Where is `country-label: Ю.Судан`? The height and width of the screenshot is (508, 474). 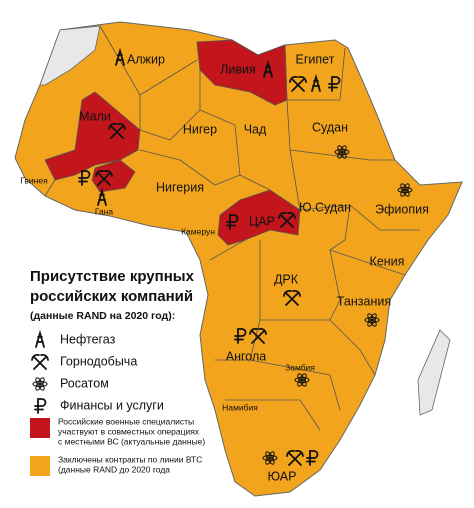 country-label: Ю.Судан is located at coordinates (325, 207).